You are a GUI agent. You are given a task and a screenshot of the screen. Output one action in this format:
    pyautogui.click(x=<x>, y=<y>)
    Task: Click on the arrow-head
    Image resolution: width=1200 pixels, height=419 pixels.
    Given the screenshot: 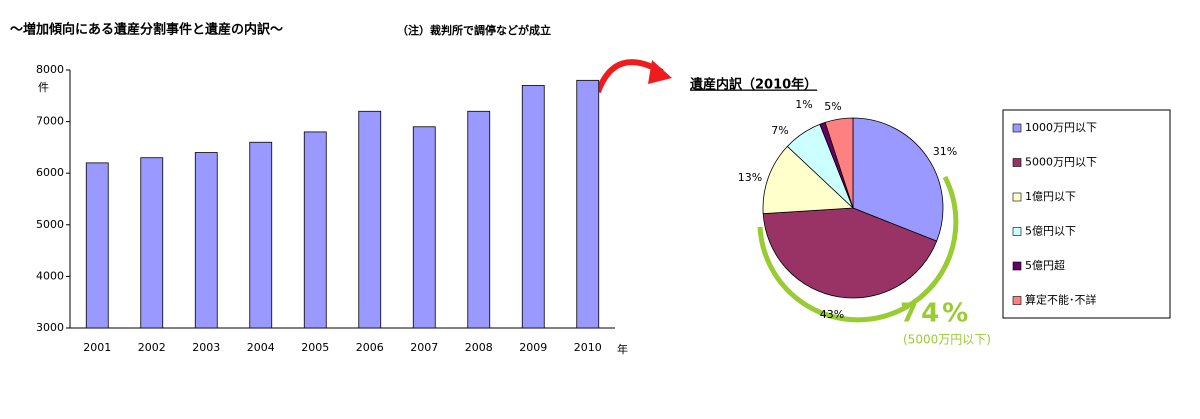 What is the action you would take?
    pyautogui.click(x=660, y=72)
    